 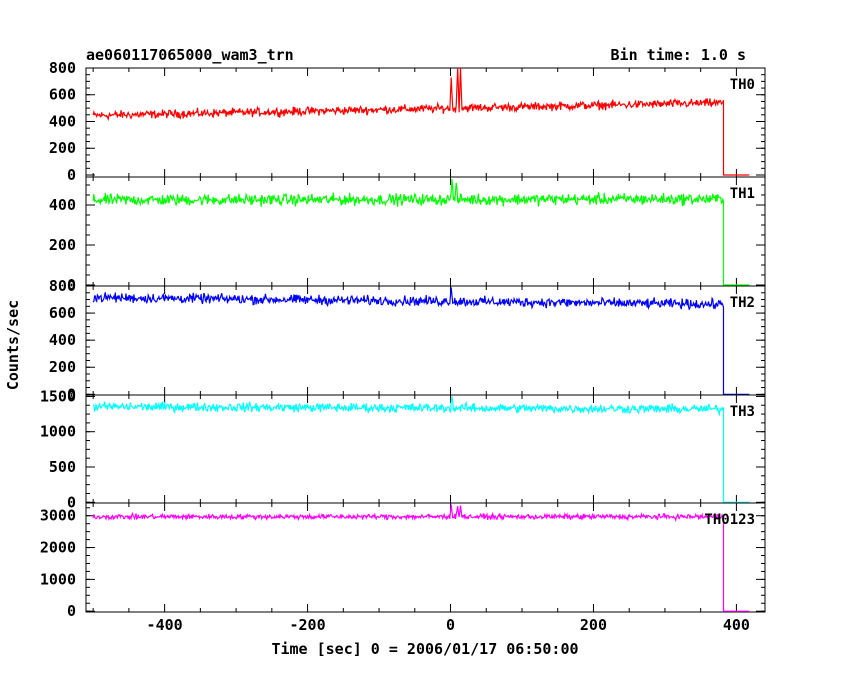 What do you see at coordinates (742, 194) in the screenshot?
I see `panel-label: TH1` at bounding box center [742, 194].